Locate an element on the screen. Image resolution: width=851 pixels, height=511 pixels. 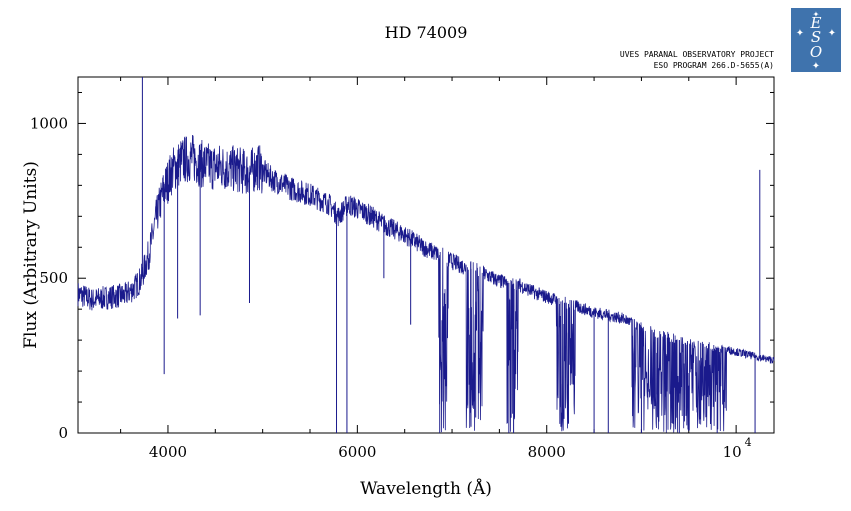
y-tick-label: 0 is located at coordinates (63, 433).